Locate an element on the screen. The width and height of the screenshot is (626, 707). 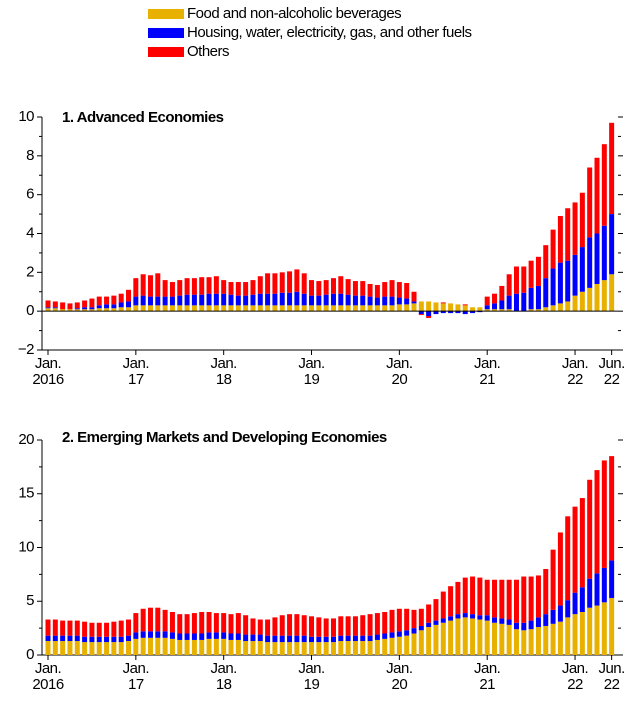
x-tick-label: Jan. 19 is located at coordinates (311, 371).